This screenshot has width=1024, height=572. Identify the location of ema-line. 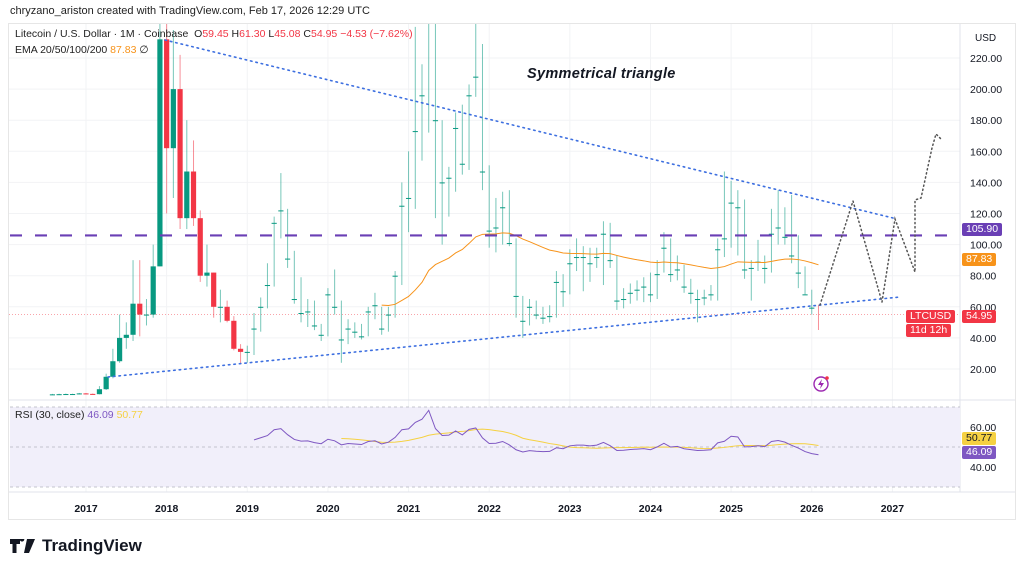
(600, 269).